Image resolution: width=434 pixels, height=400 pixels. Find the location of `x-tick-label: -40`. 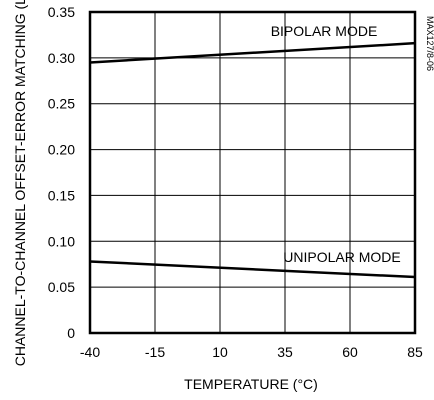

x-tick-label: -40 is located at coordinates (90, 352).